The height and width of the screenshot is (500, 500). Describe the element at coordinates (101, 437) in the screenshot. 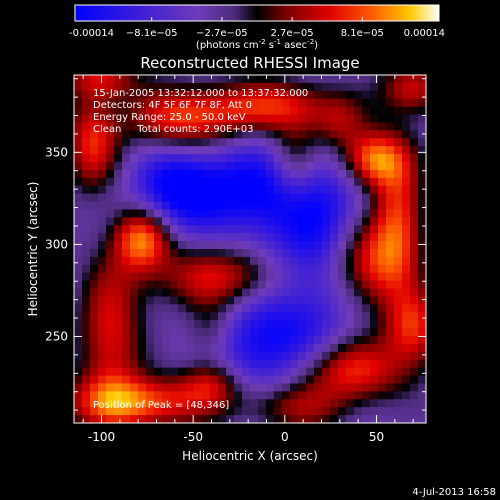

I see `x-tick-label: -100` at that location.